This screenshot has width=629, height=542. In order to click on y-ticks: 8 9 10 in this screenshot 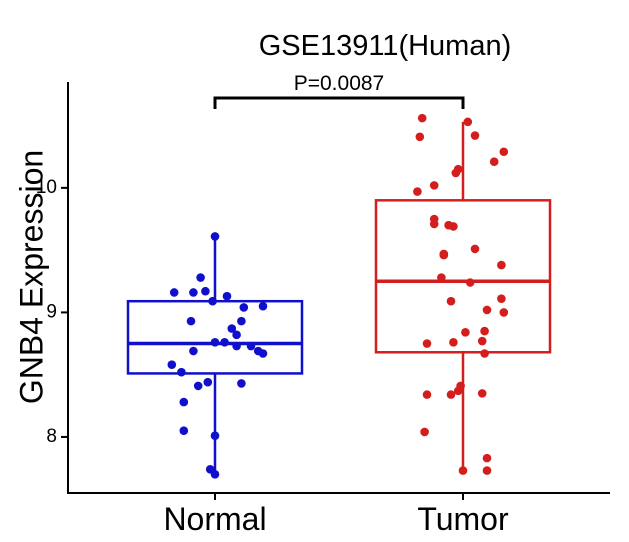, I will do `click(52, 312)`.